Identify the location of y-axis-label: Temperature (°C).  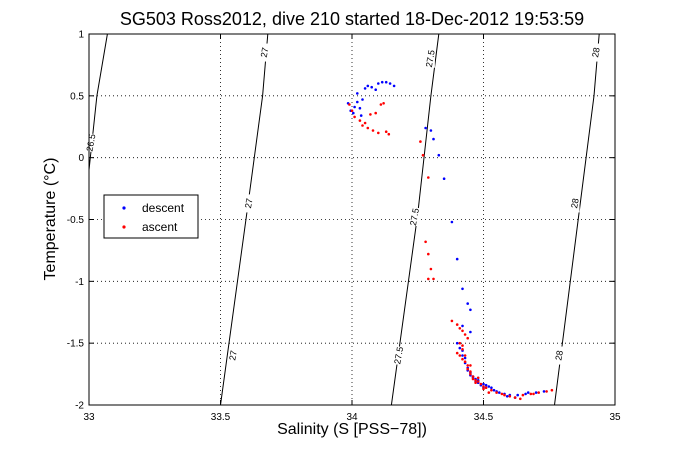
(50, 219).